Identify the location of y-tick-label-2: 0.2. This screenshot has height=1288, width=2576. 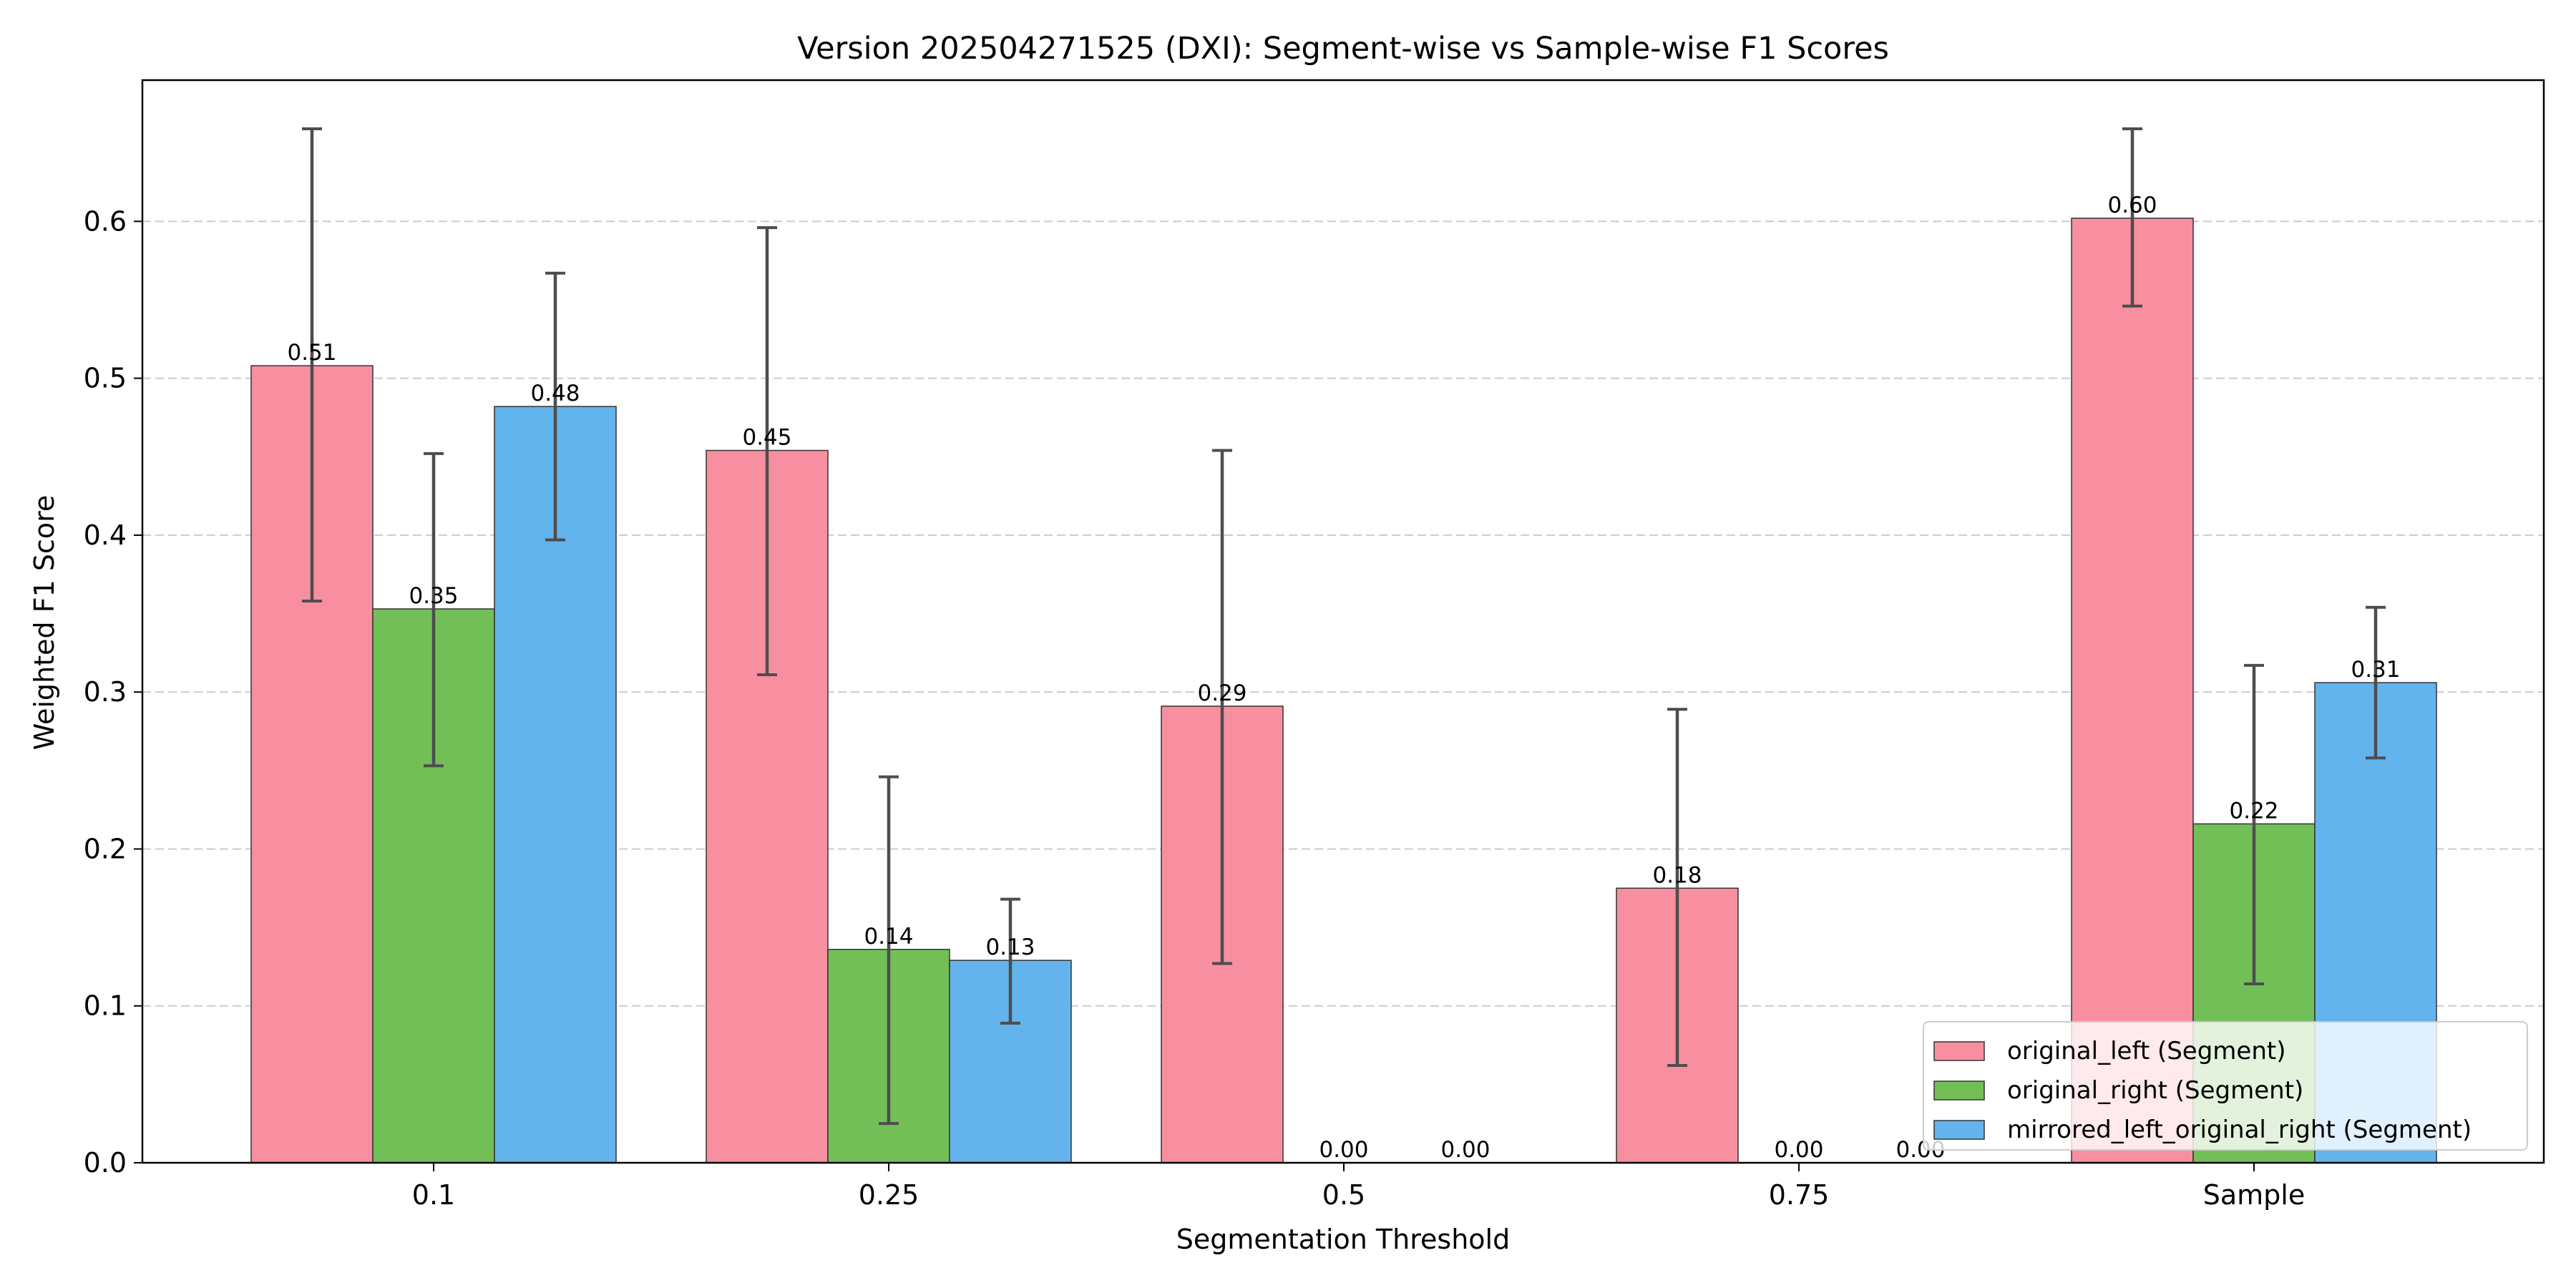
(105, 848).